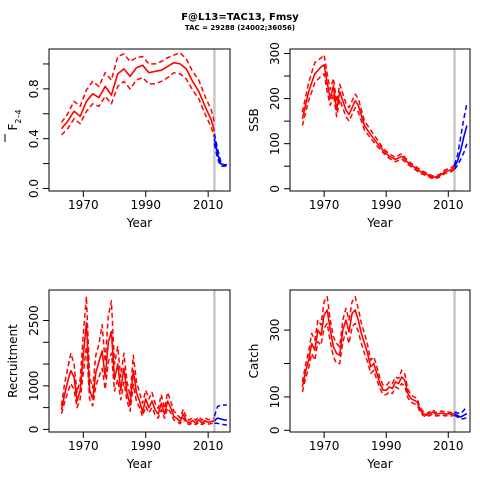 The width and height of the screenshot is (480, 480). I want to click on y-axis-label: SSB, so click(254, 119).